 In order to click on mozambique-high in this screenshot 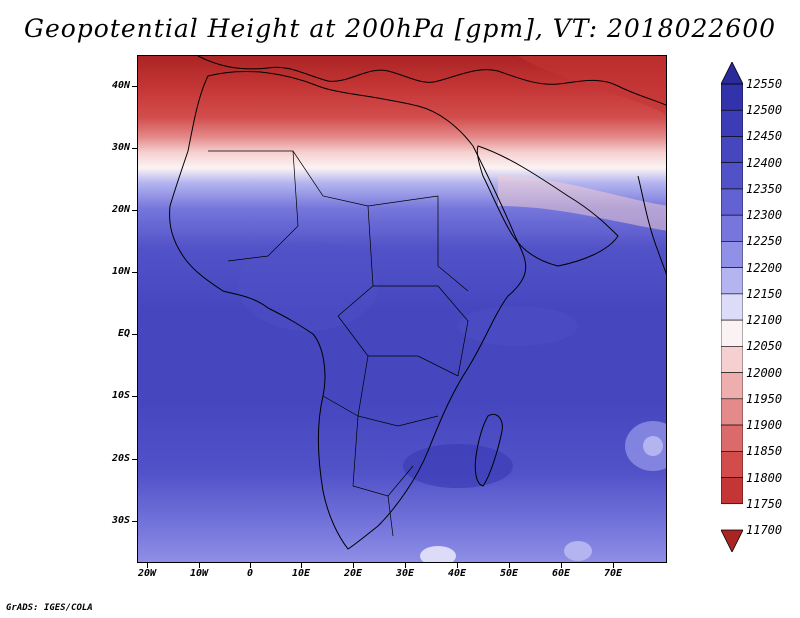, I will do `click(458, 466)`.